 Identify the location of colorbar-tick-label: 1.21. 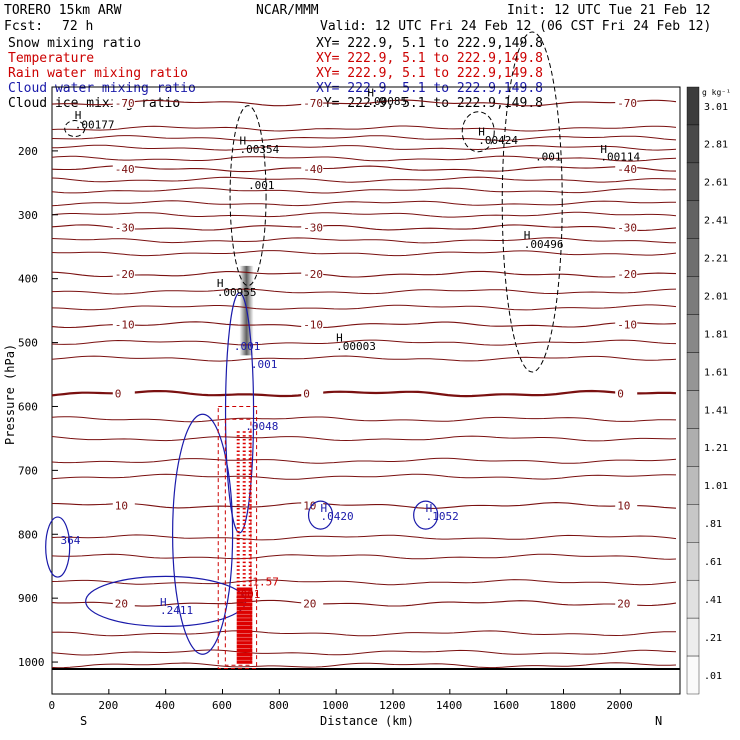
(716, 448).